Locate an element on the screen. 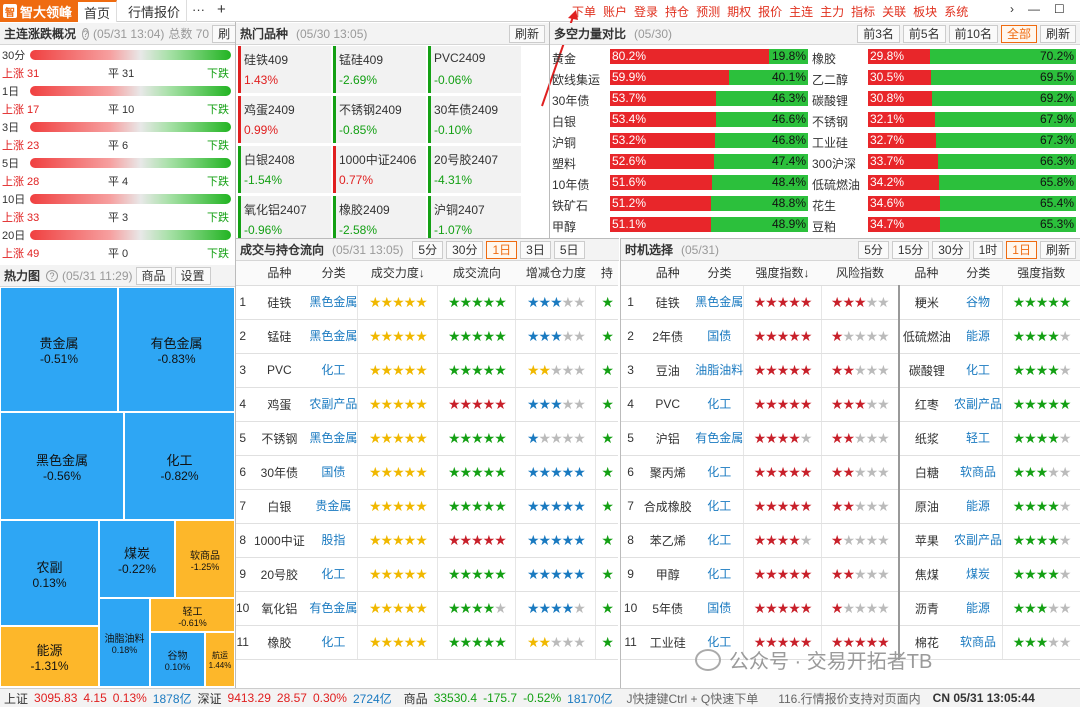 The width and height of the screenshot is (1080, 707). hot-item: 沪铜2407 -1.07% is located at coordinates (474, 217).